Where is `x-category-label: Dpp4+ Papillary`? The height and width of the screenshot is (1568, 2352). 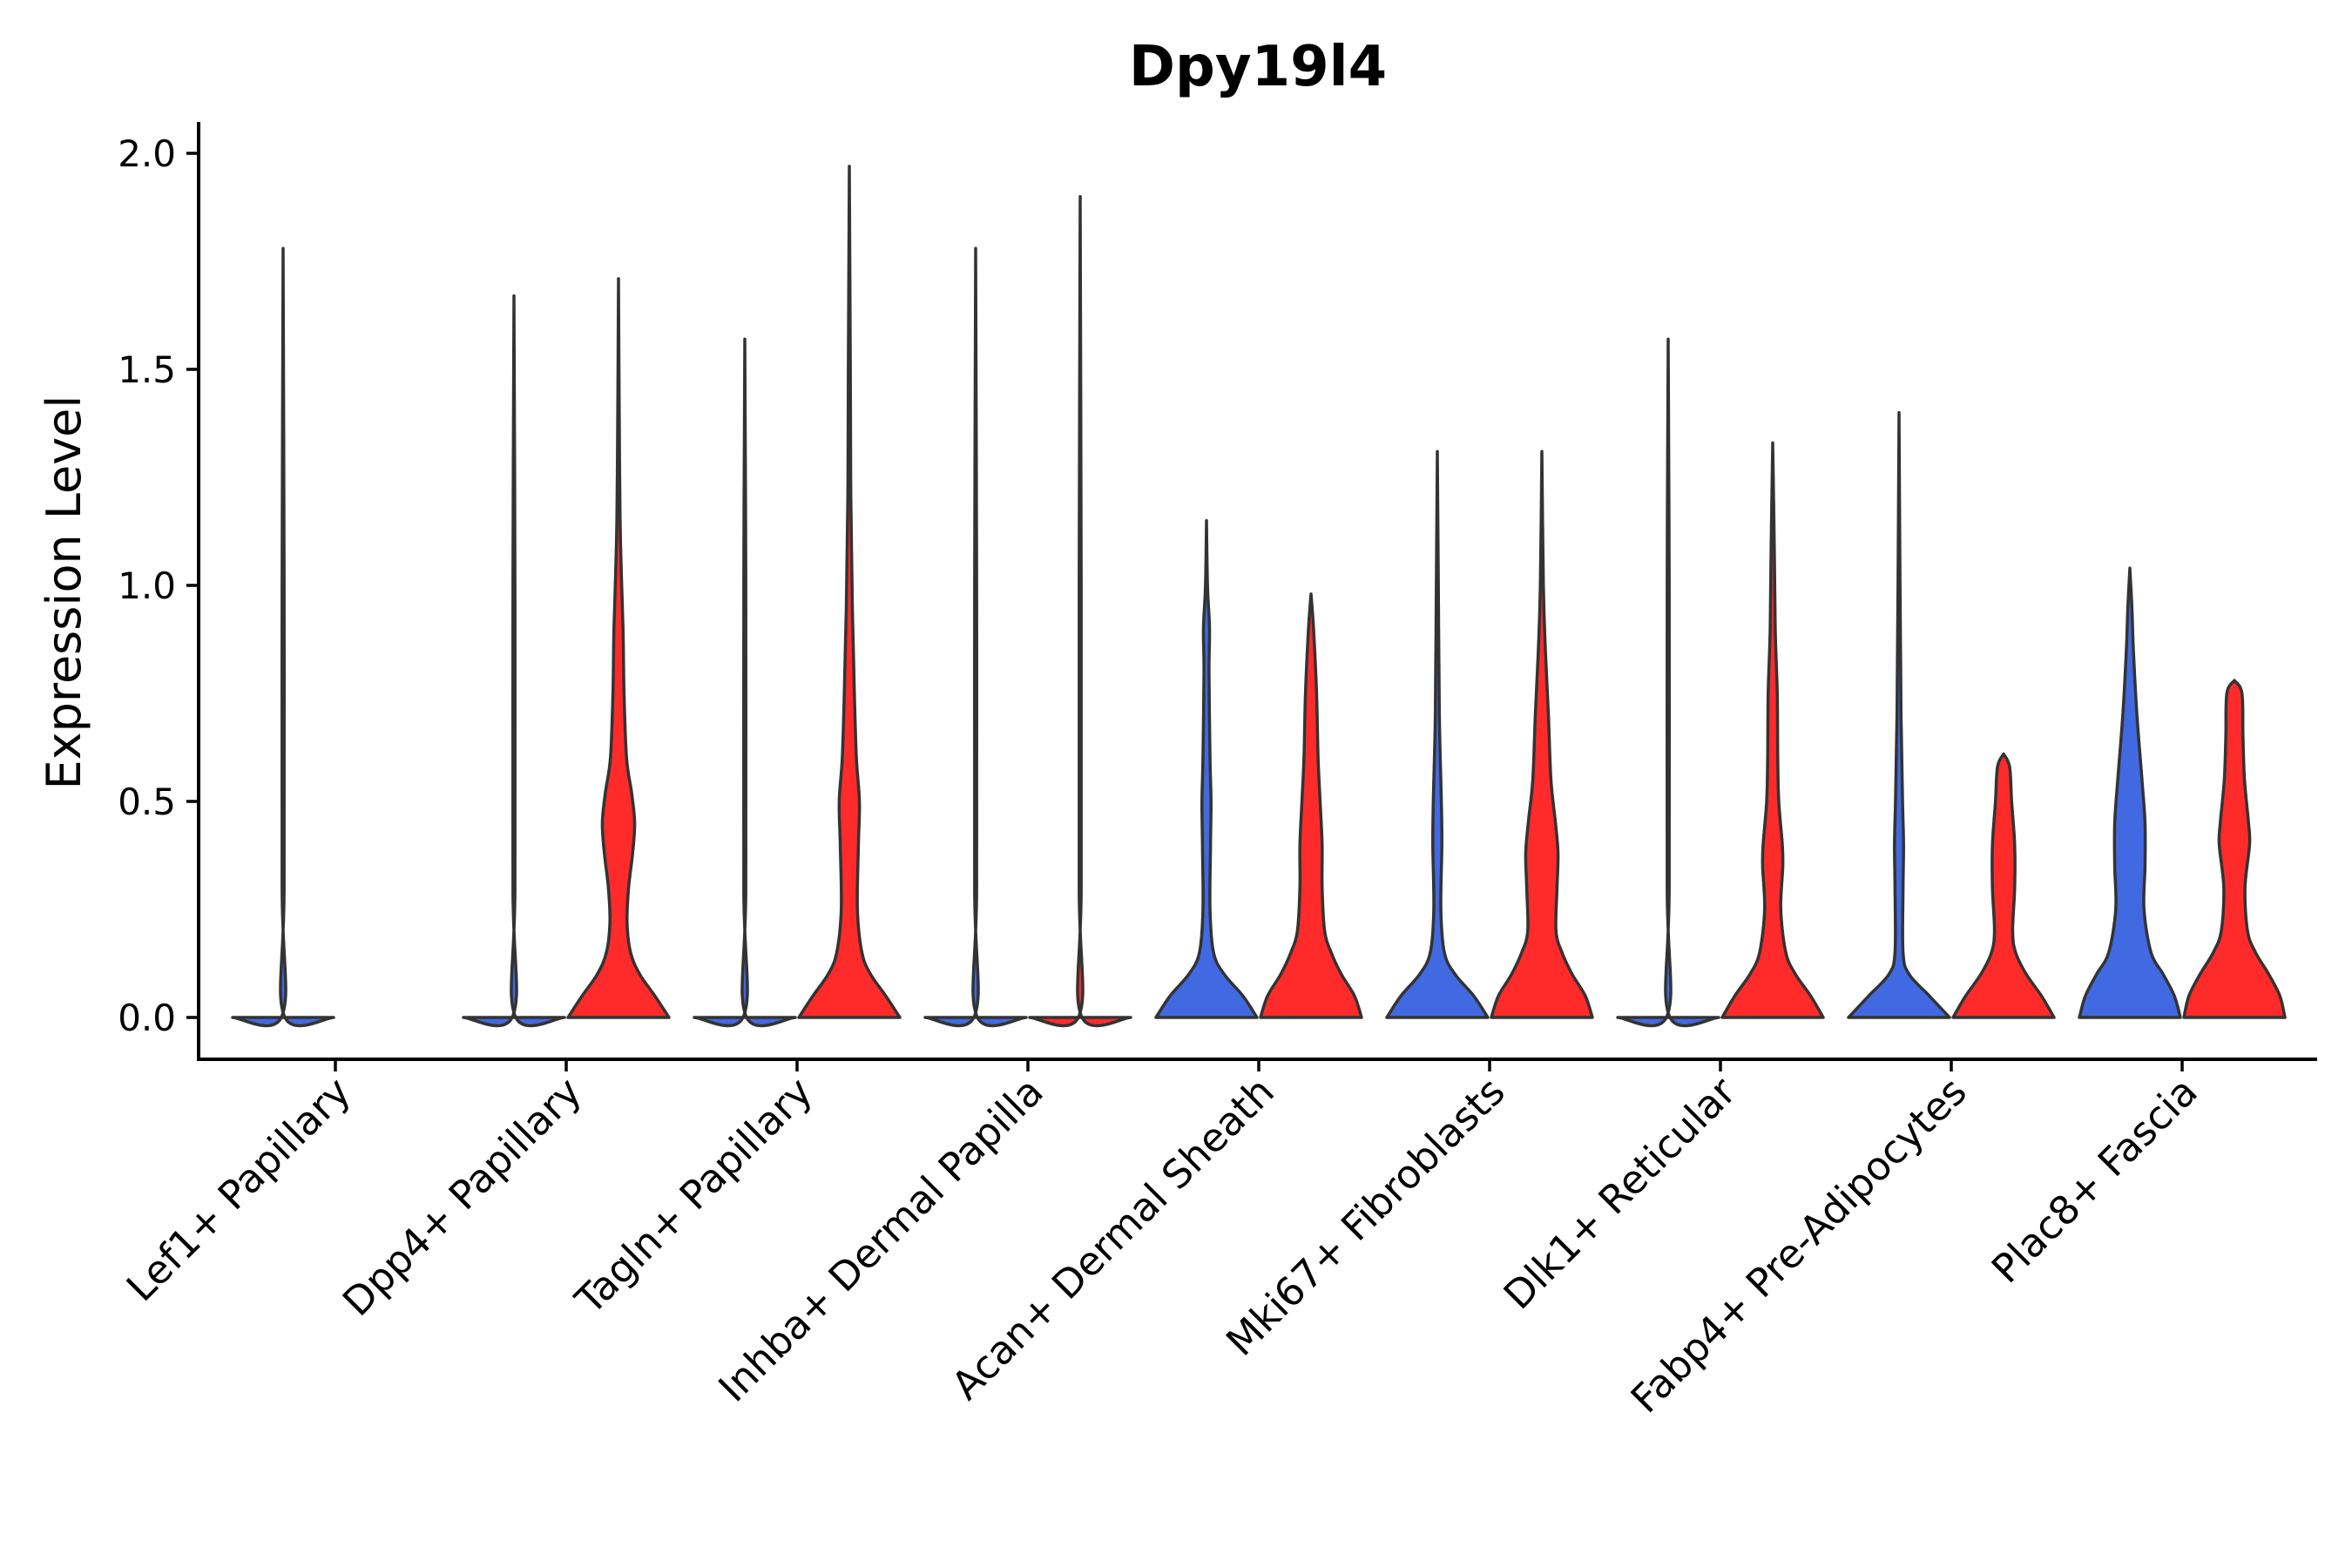 x-category-label: Dpp4+ Papillary is located at coordinates (462, 1196).